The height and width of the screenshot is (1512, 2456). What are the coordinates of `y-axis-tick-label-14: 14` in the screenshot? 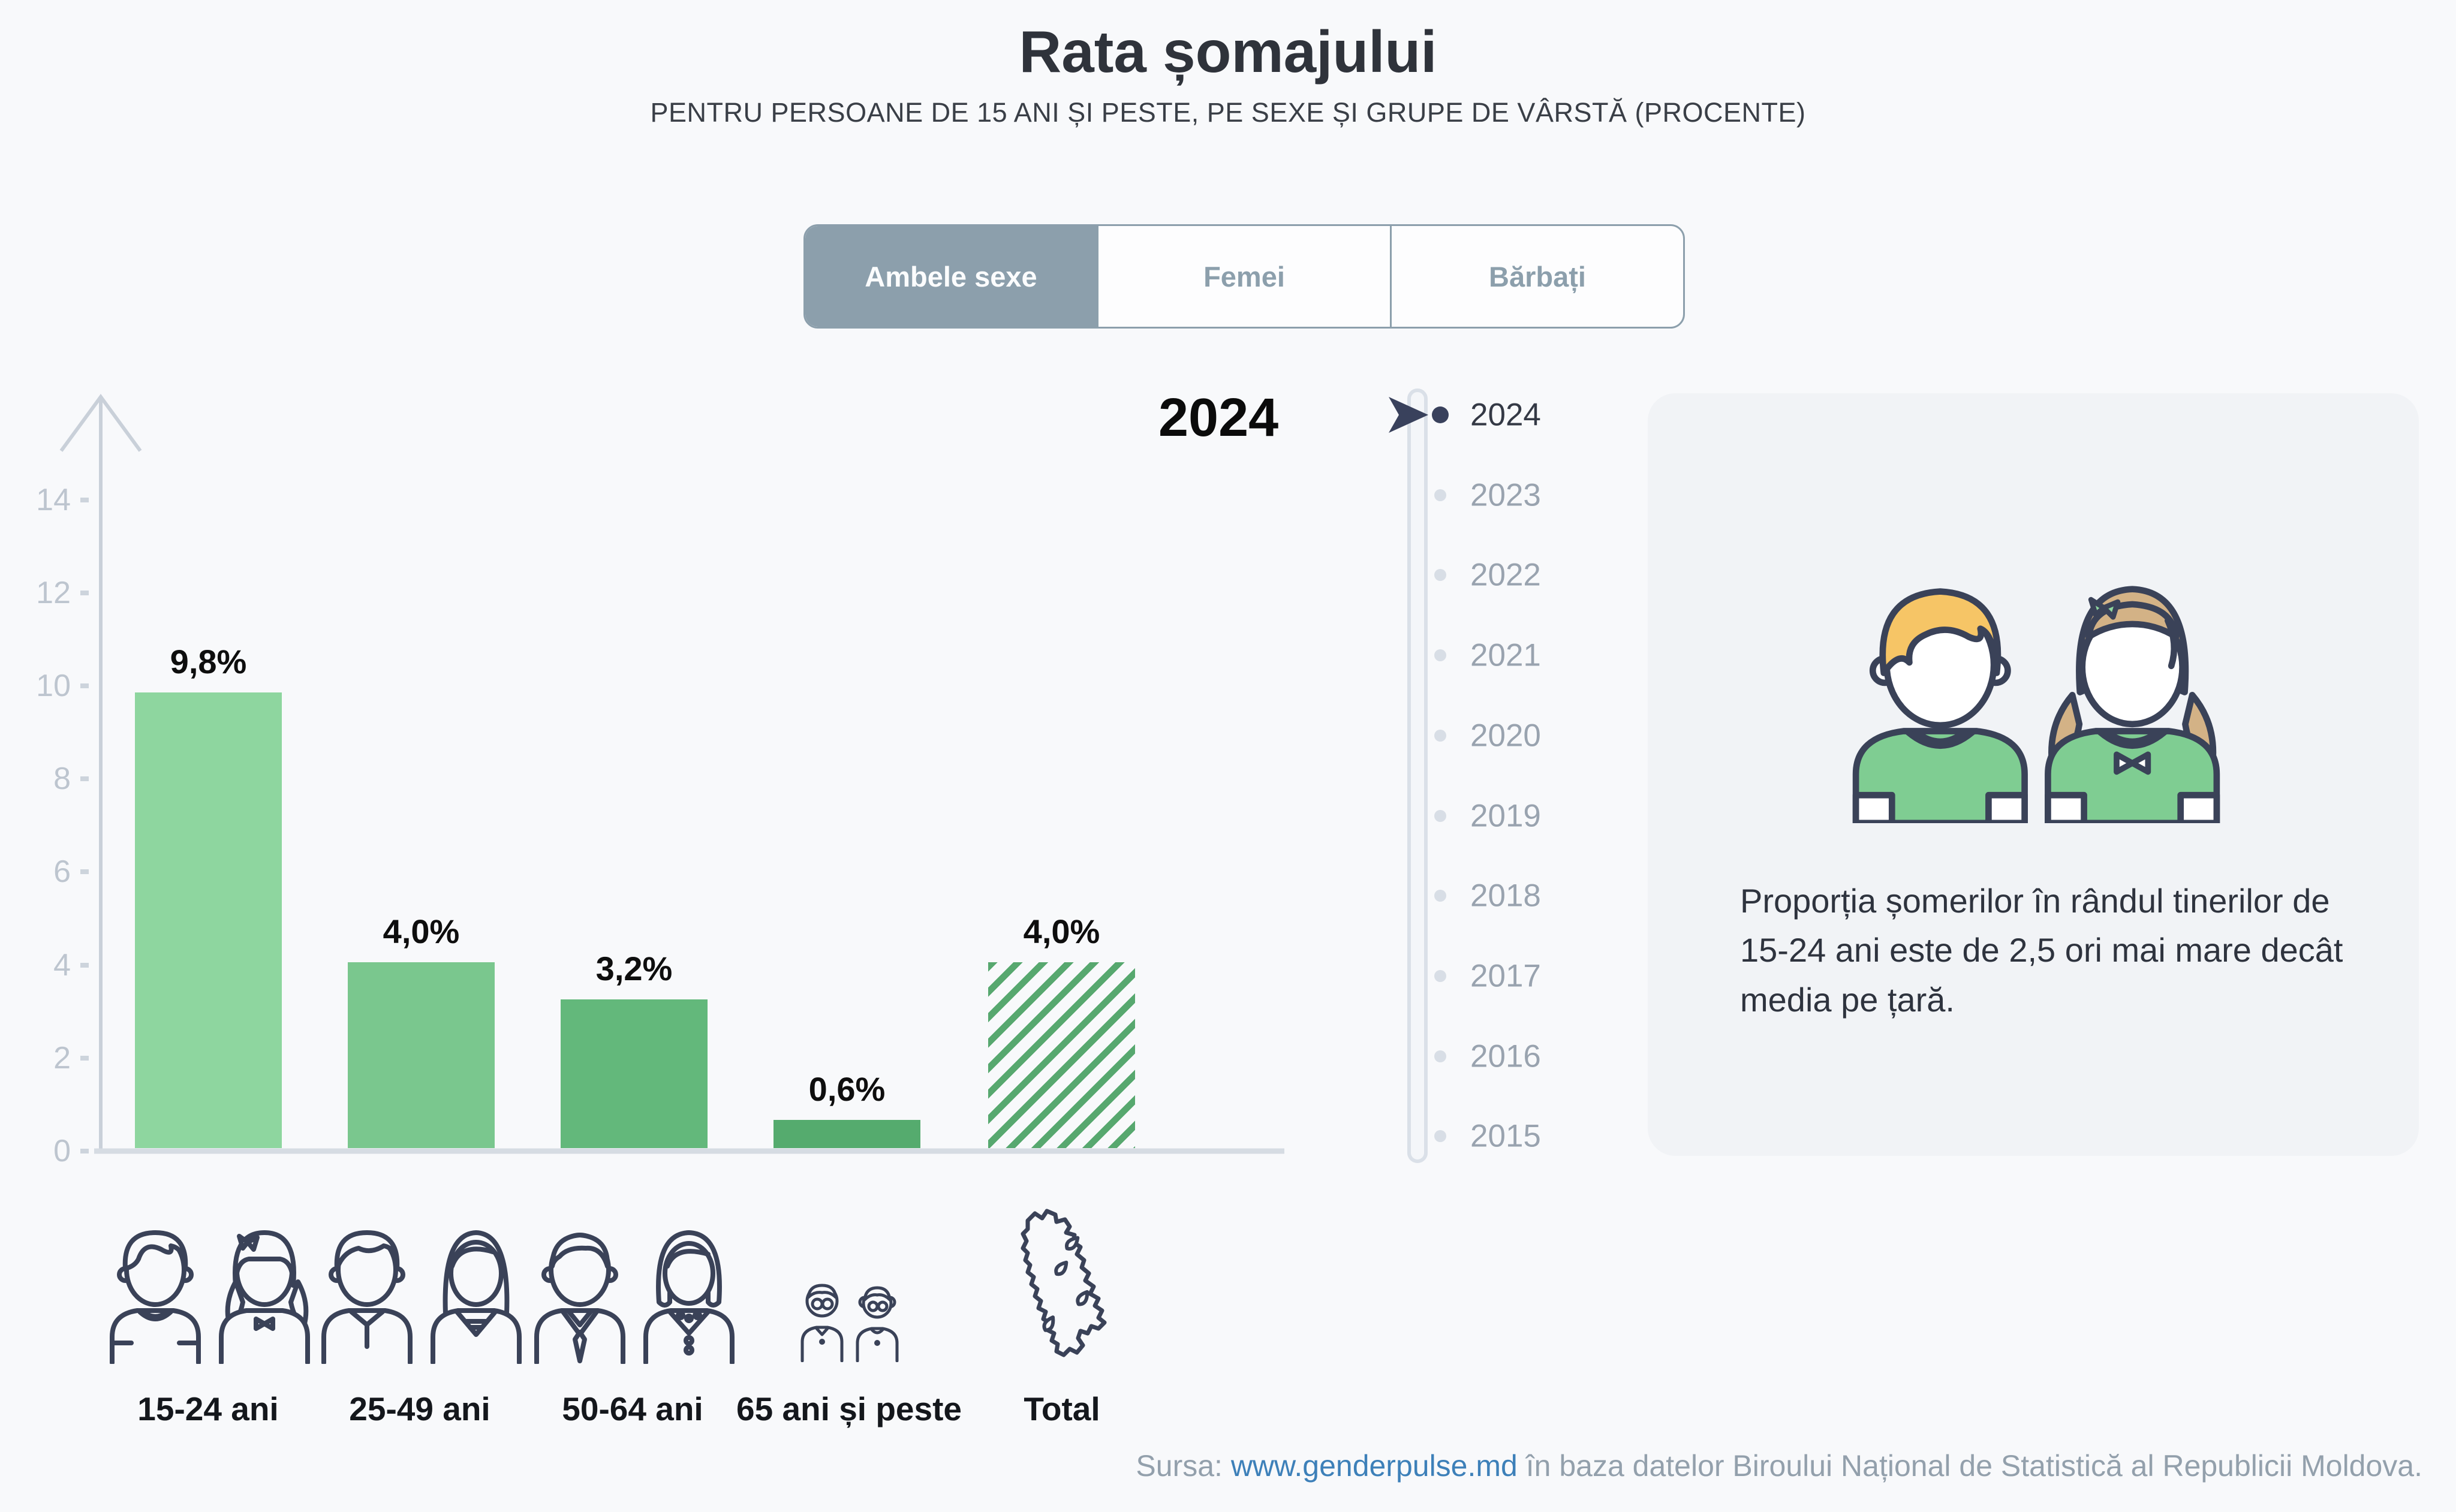 It's located at (53, 499).